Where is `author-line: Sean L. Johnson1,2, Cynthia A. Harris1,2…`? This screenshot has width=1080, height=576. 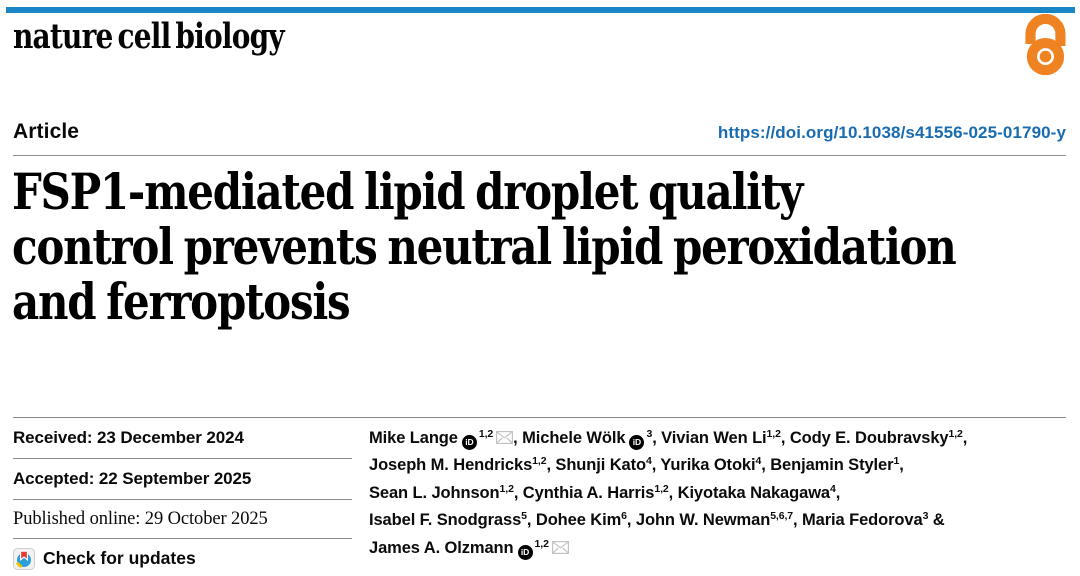 author-line: Sean L. Johnson1,2, Cynthia A. Harris1,2… is located at coordinates (605, 492).